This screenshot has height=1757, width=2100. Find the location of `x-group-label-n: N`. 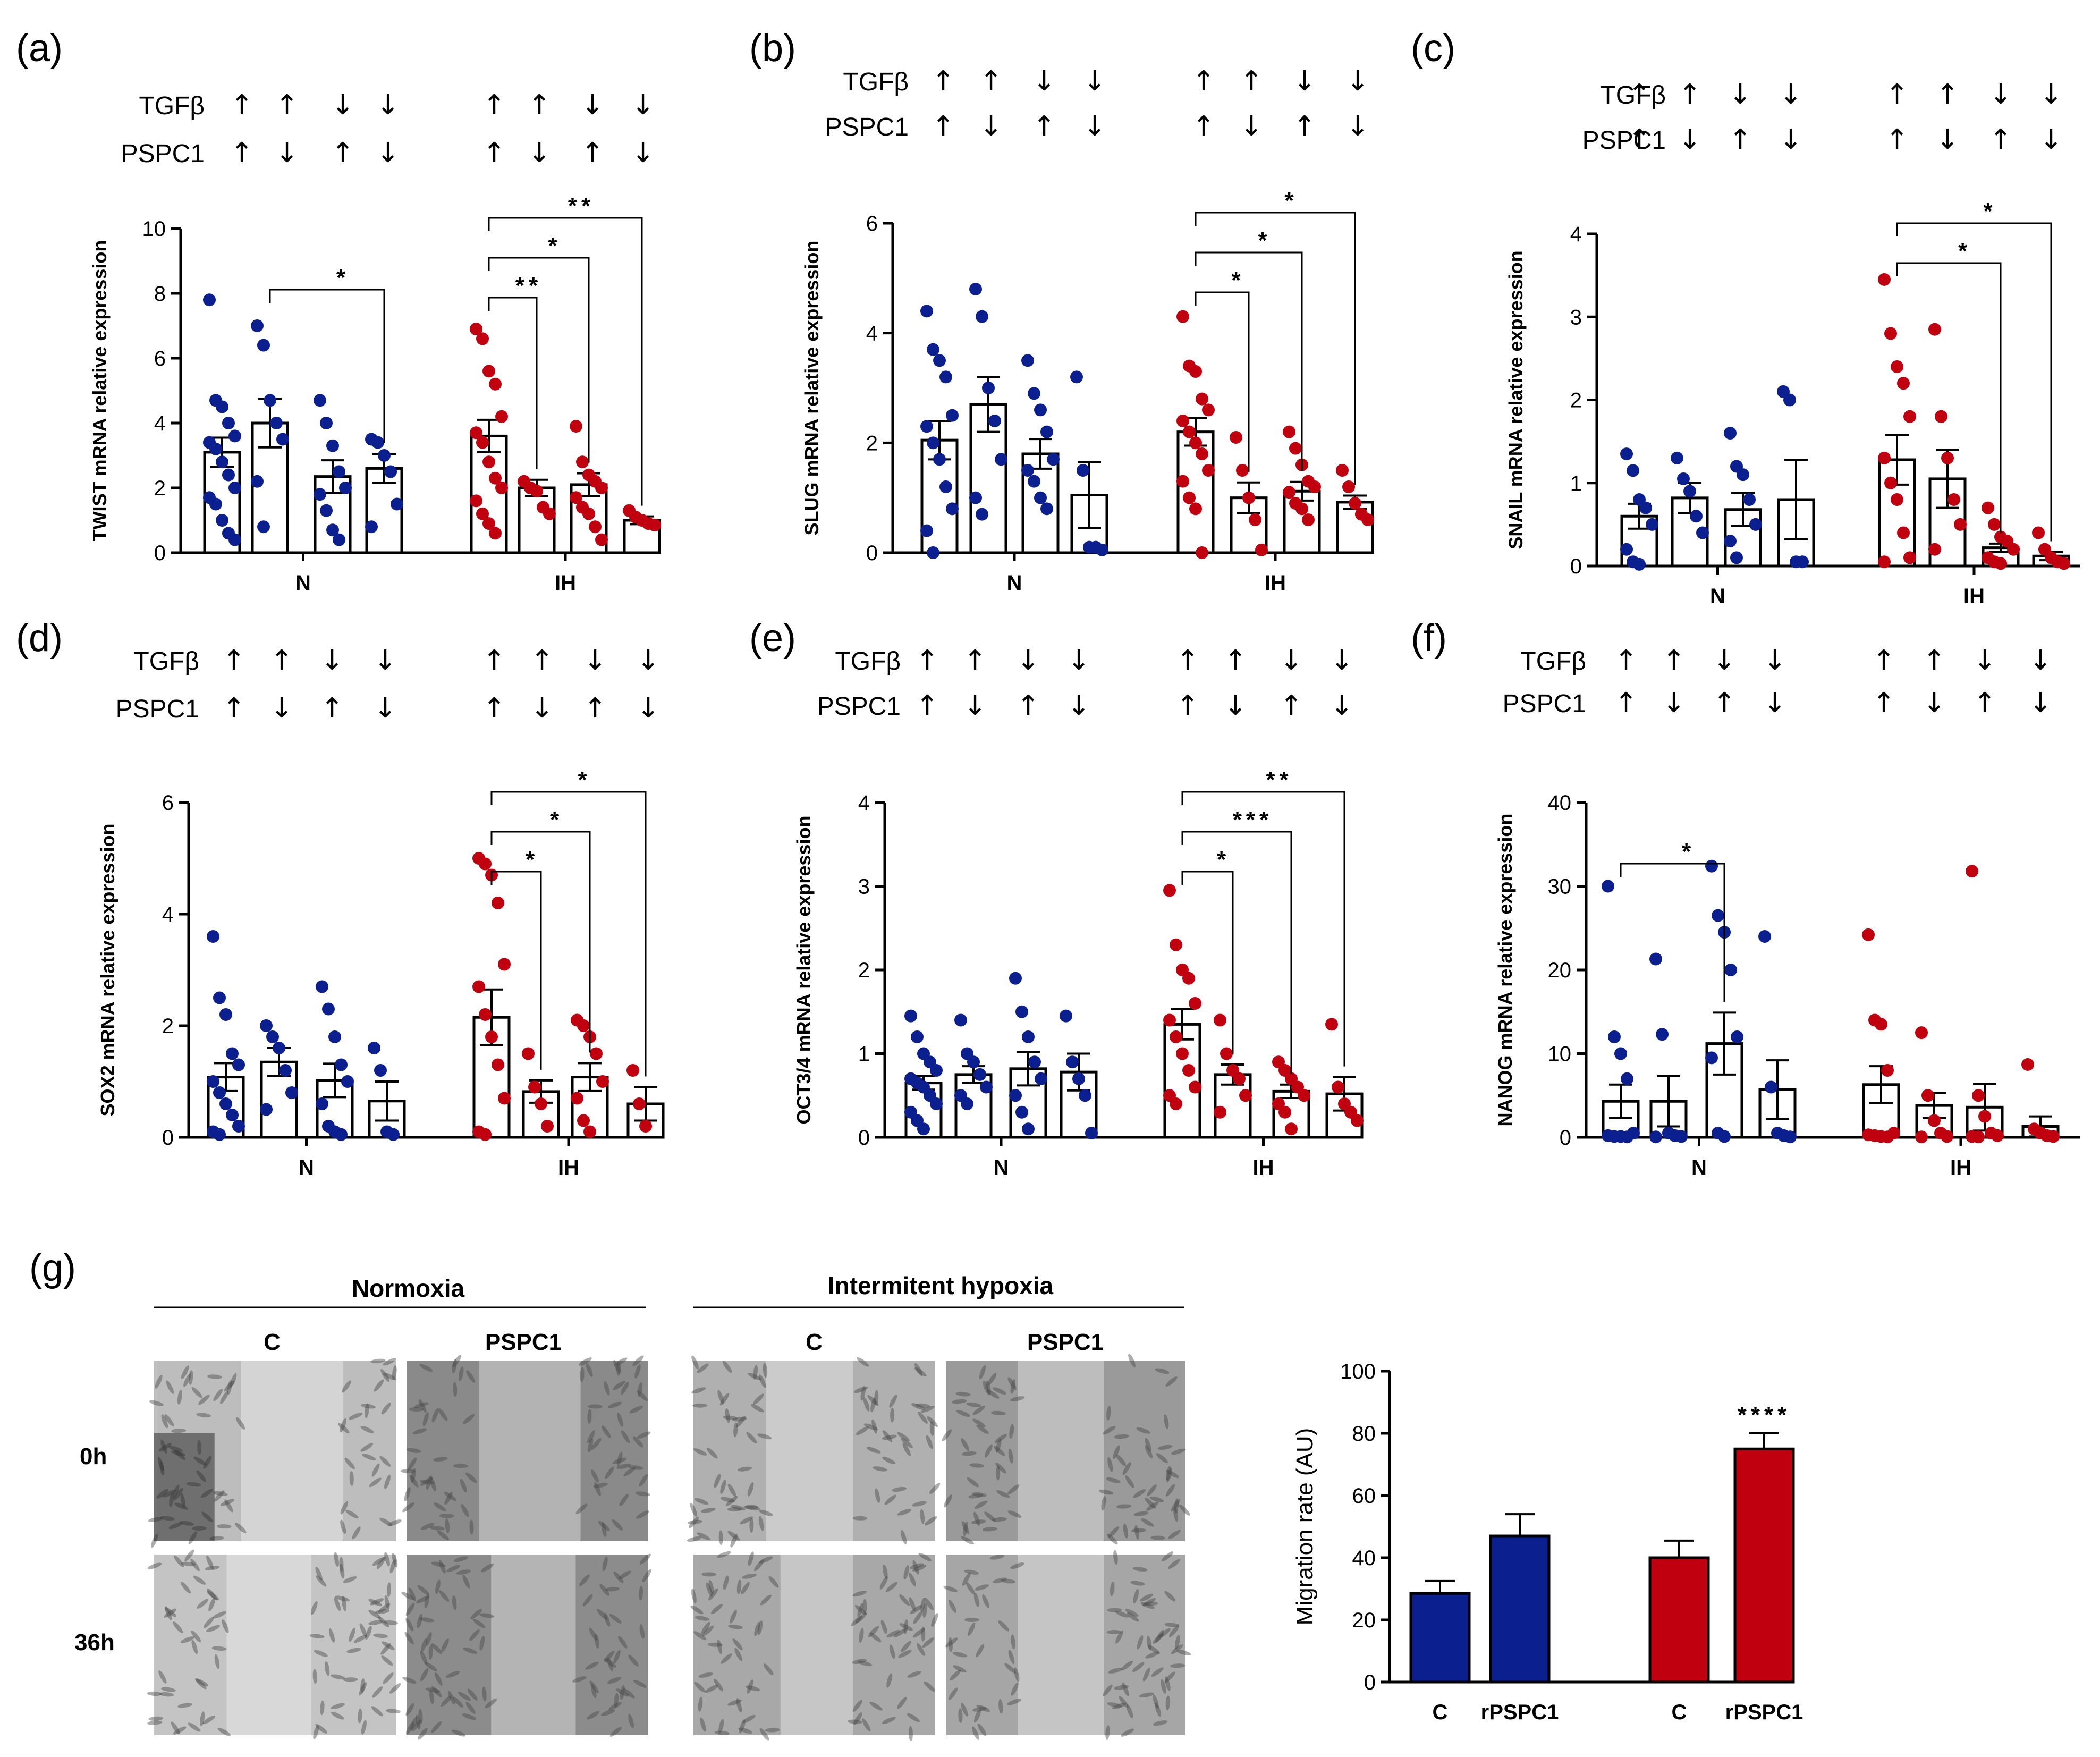

x-group-label-n: N is located at coordinates (1015, 583).